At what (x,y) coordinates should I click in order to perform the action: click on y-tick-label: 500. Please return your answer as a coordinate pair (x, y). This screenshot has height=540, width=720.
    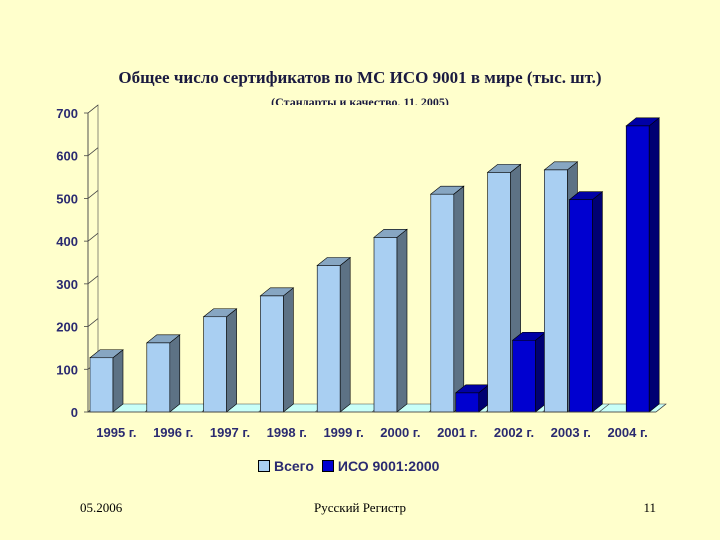
    Looking at the image, I should click on (67, 198).